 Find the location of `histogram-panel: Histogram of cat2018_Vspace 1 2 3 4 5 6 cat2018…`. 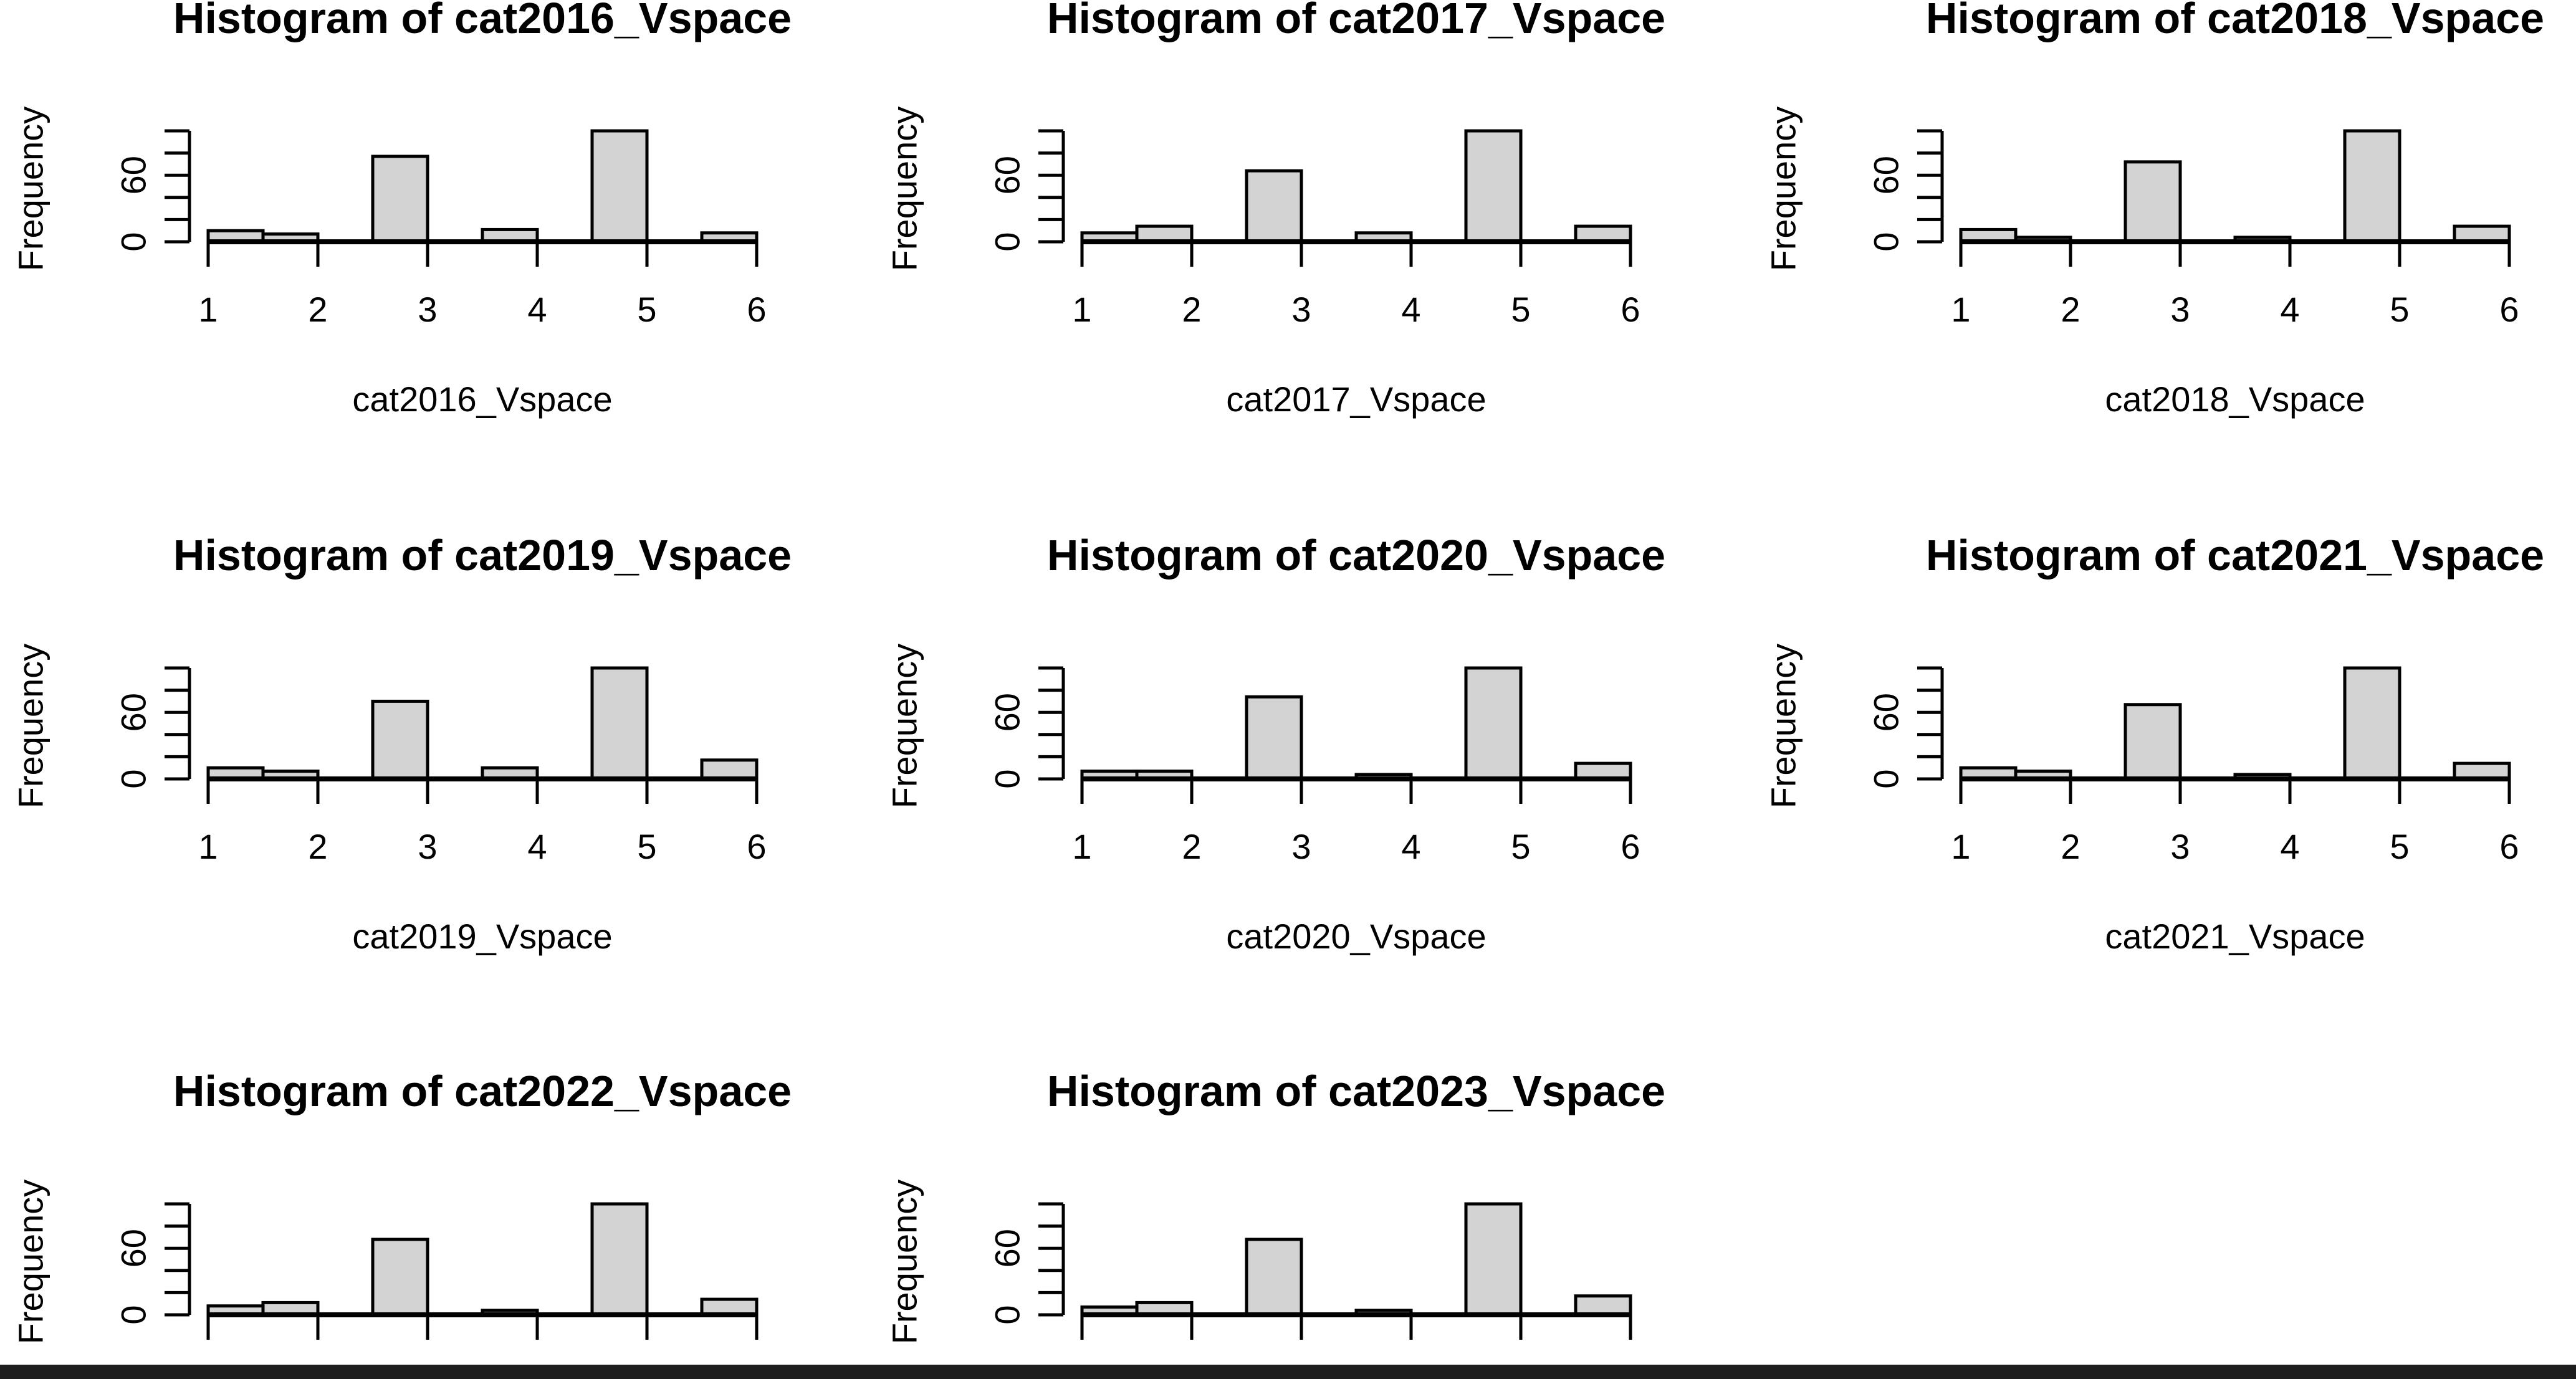

histogram-panel: Histogram of cat2018_Vspace 1 2 3 4 5 6 cat2018… is located at coordinates (2154, 209).